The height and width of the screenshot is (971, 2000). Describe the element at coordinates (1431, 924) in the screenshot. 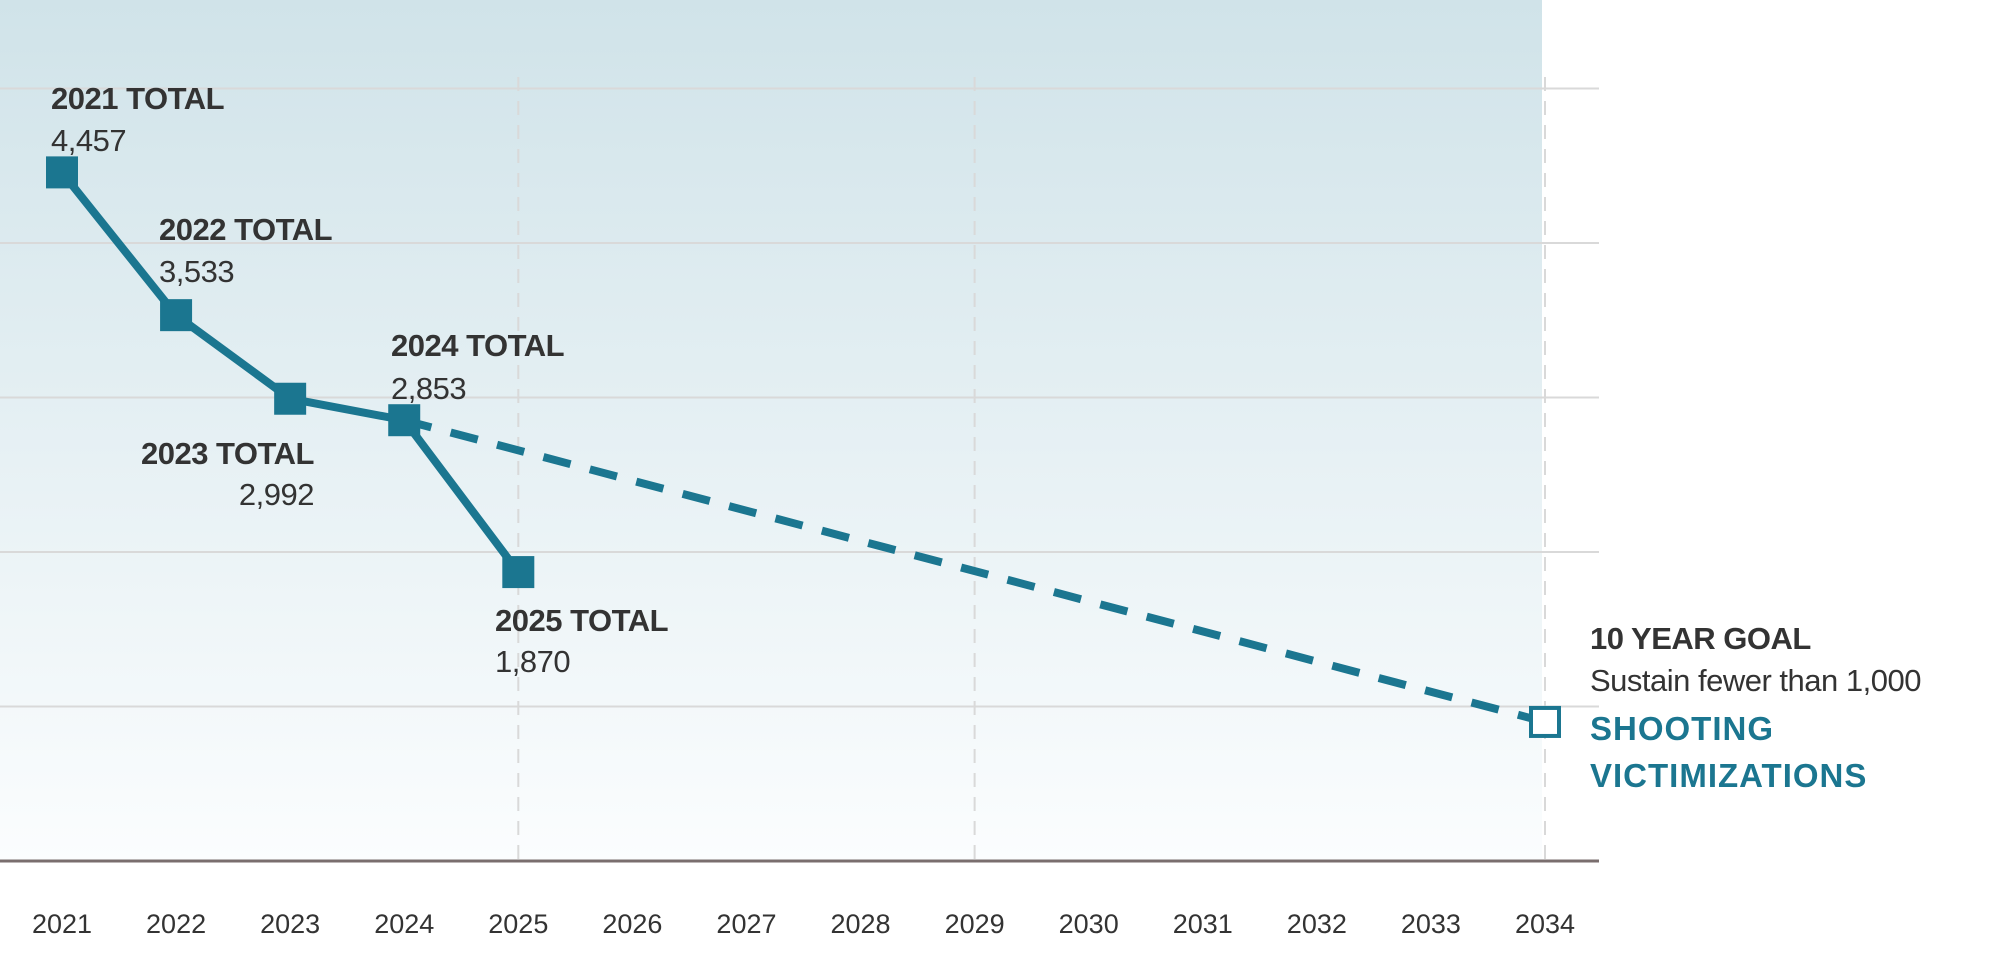

I see `x-tick-label: 2033` at that location.